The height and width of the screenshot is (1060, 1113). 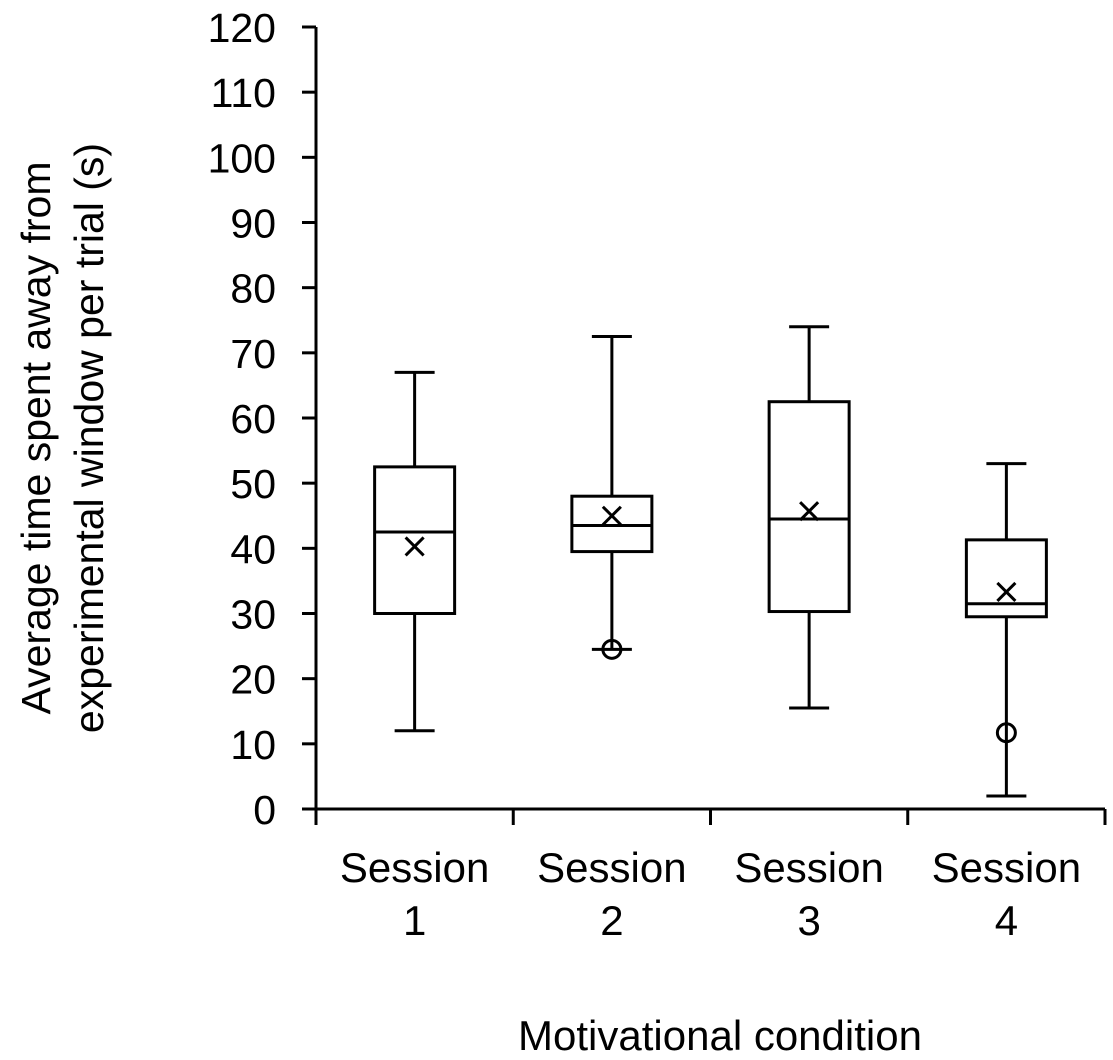 What do you see at coordinates (243, 93) in the screenshot?
I see `y-tick-label: 110` at bounding box center [243, 93].